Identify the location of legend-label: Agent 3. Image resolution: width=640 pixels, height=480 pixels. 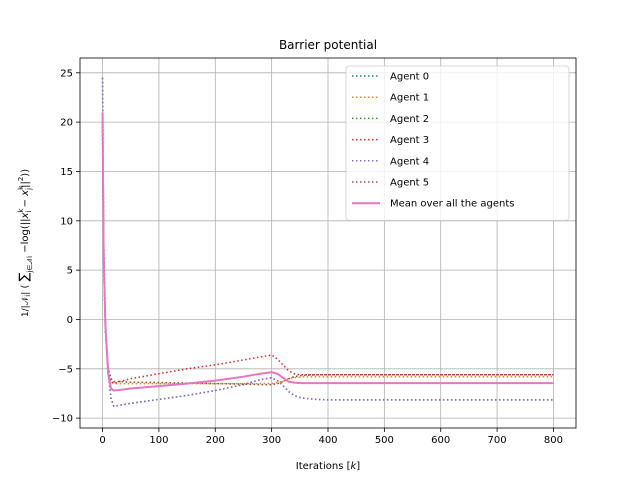
(409, 140).